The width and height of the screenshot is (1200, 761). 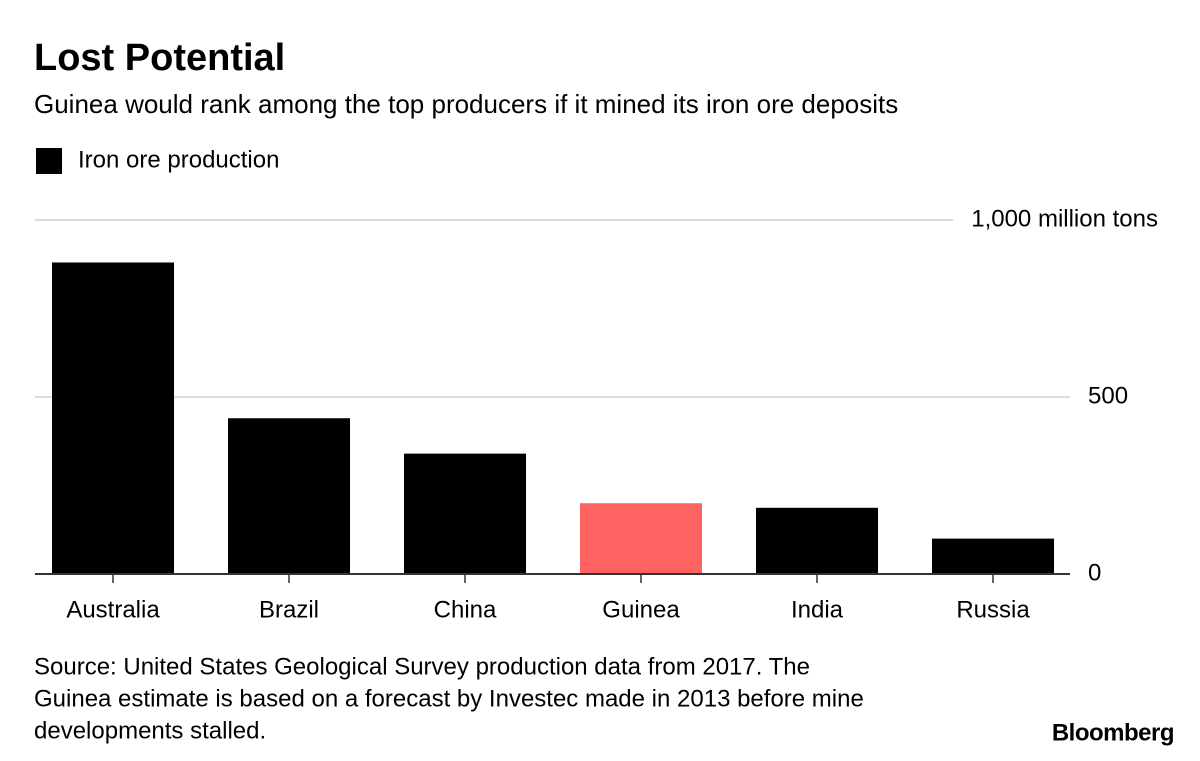 What do you see at coordinates (1094, 572) in the screenshot?
I see `y-tick-label: 0` at bounding box center [1094, 572].